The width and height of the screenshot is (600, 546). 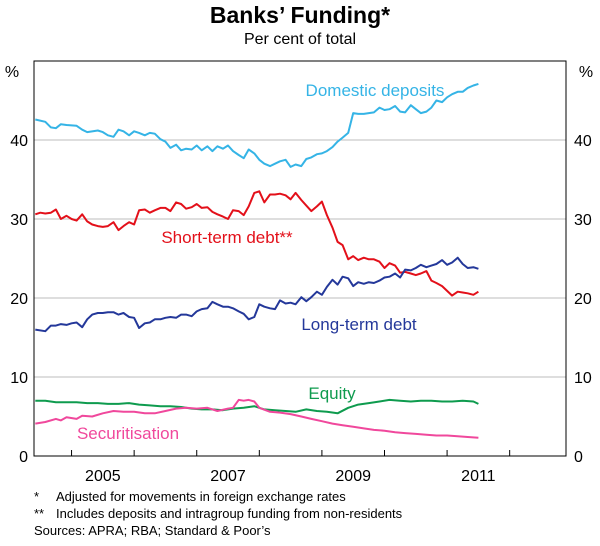 What do you see at coordinates (257, 418) in the screenshot?
I see `series-line-securitisation` at bounding box center [257, 418].